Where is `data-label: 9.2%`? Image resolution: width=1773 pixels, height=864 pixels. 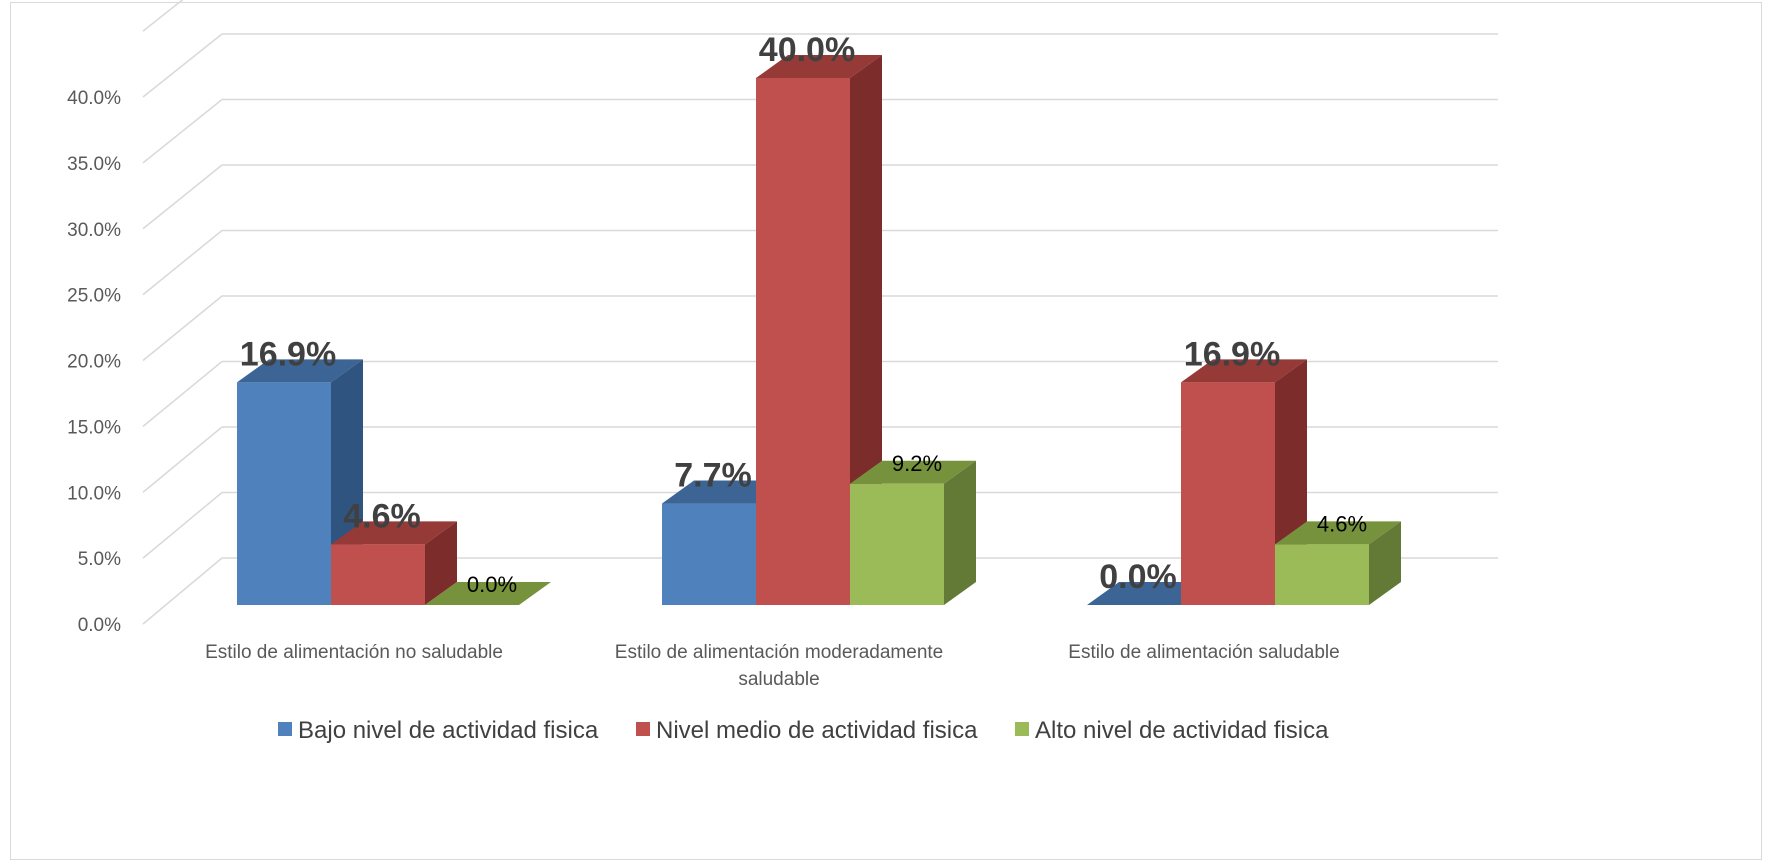 data-label: 9.2% is located at coordinates (917, 463).